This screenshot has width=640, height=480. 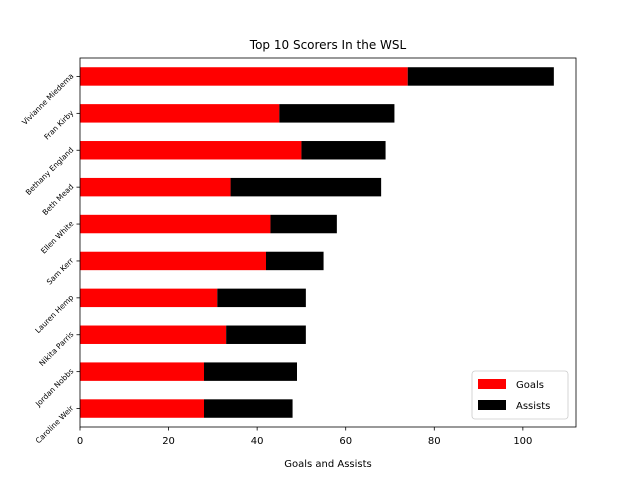 I want to click on x-tick-label-3: 60, so click(x=345, y=441).